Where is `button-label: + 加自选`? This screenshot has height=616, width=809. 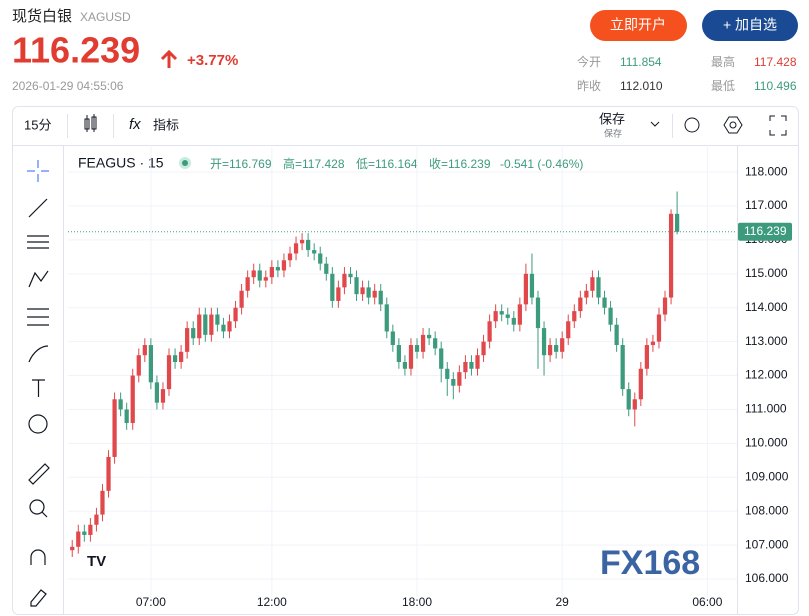
button-label: + 加自选 is located at coordinates (750, 25).